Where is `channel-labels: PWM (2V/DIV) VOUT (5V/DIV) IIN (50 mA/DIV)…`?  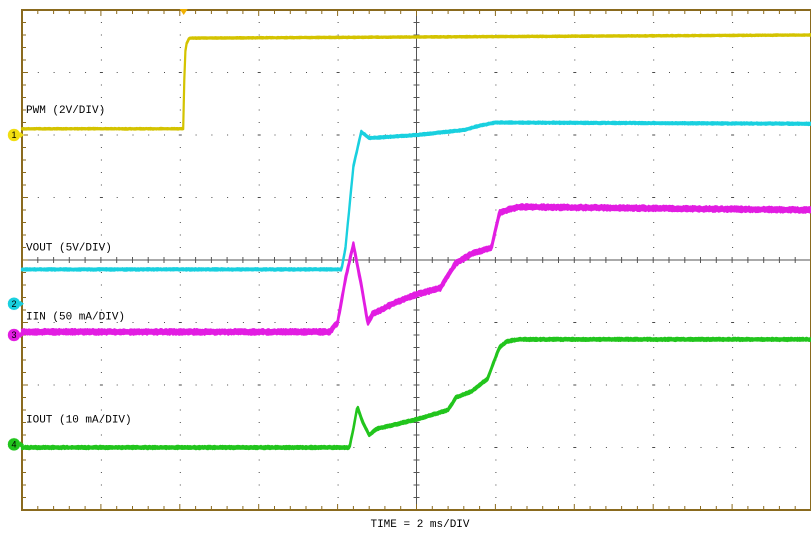 channel-labels: PWM (2V/DIV) VOUT (5V/DIV) IIN (50 mA/DIV)… is located at coordinates (79, 265).